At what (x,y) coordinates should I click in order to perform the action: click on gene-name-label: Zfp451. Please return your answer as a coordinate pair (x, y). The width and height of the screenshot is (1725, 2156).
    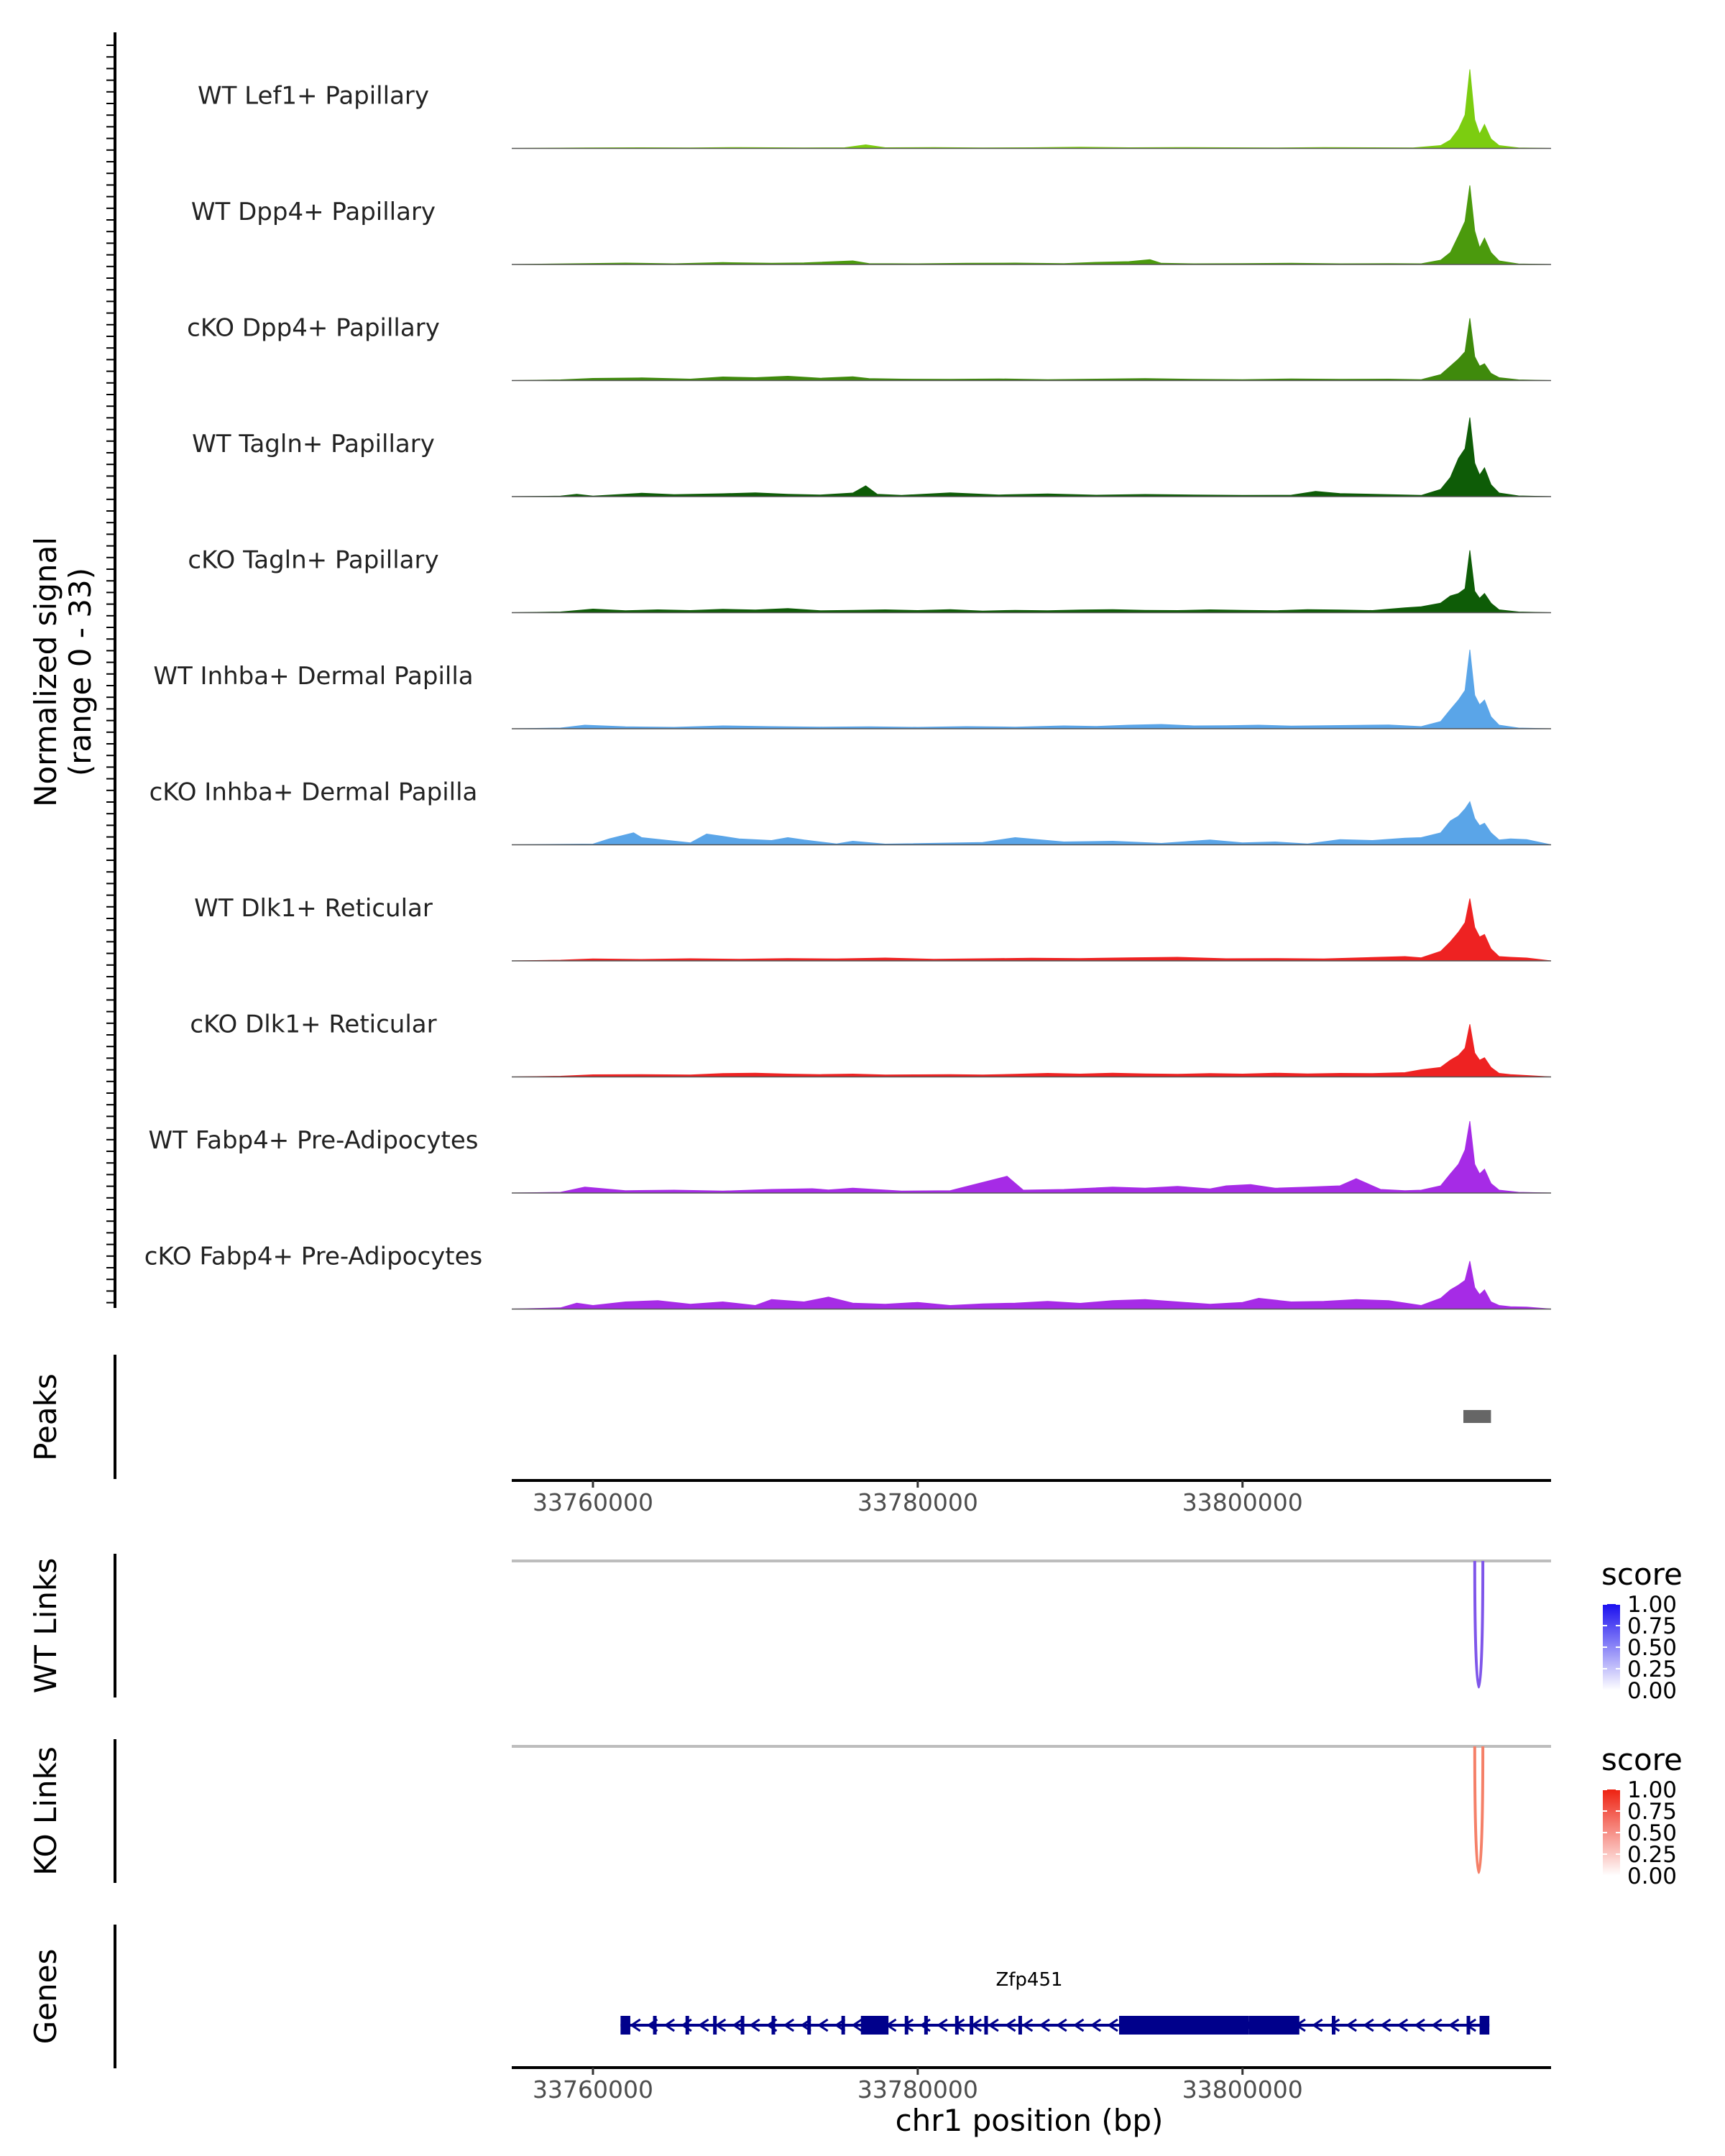
    Looking at the image, I should click on (1028, 1980).